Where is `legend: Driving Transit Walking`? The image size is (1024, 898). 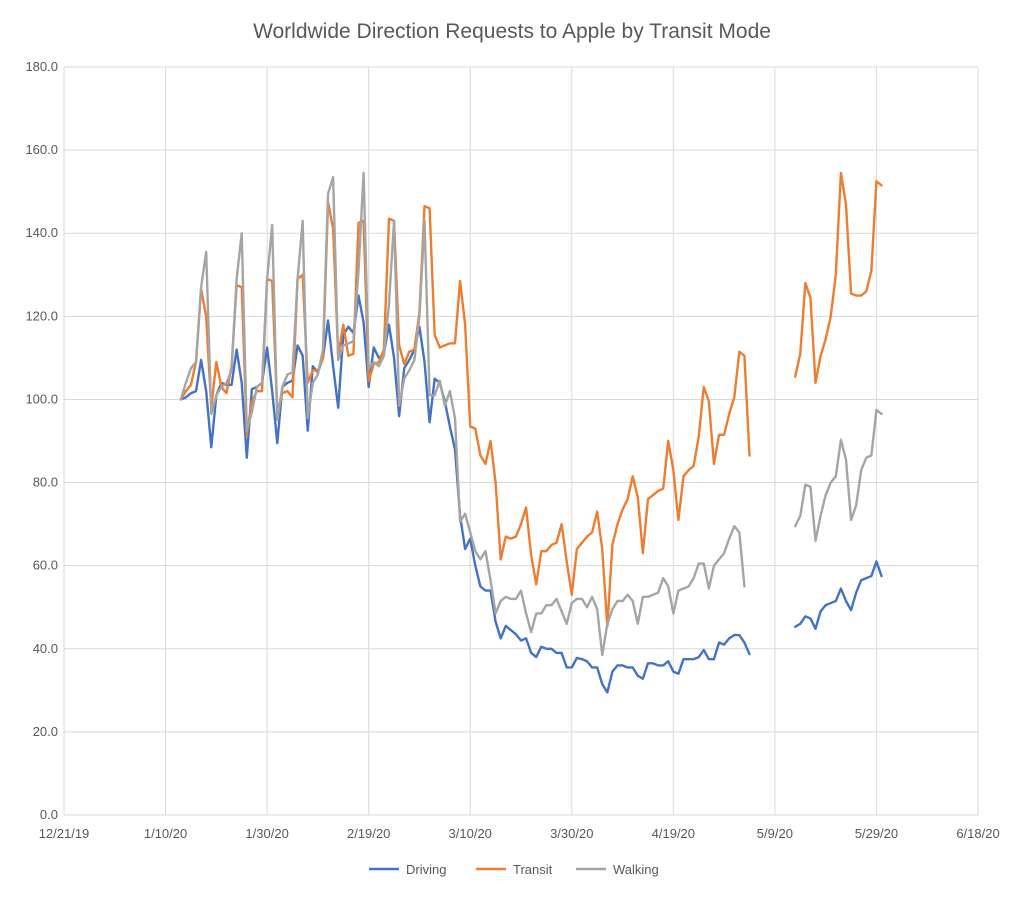
legend: Driving Transit Walking is located at coordinates (514, 869).